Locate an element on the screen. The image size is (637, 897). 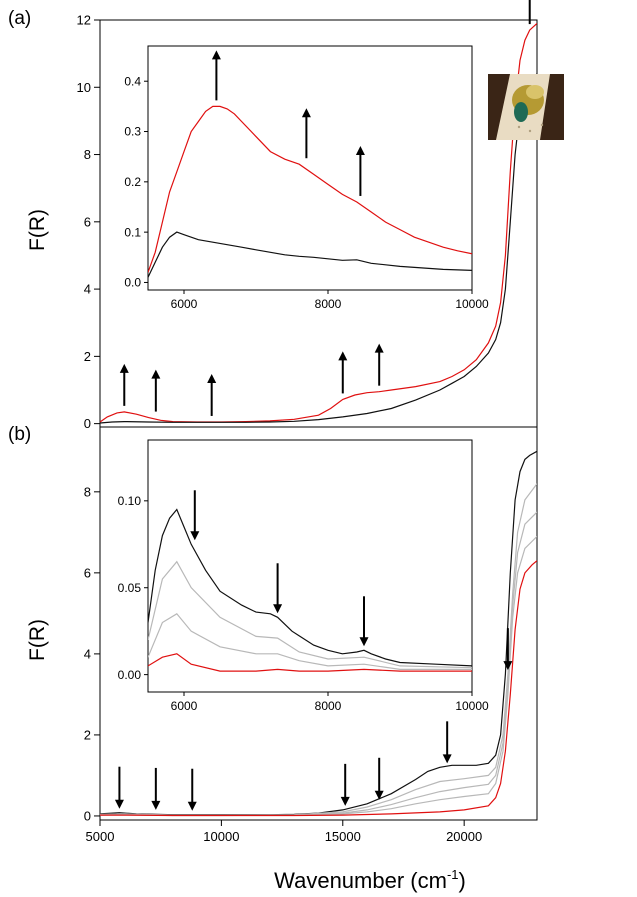
y-tick-label: 0.4 is located at coordinates (132, 81).